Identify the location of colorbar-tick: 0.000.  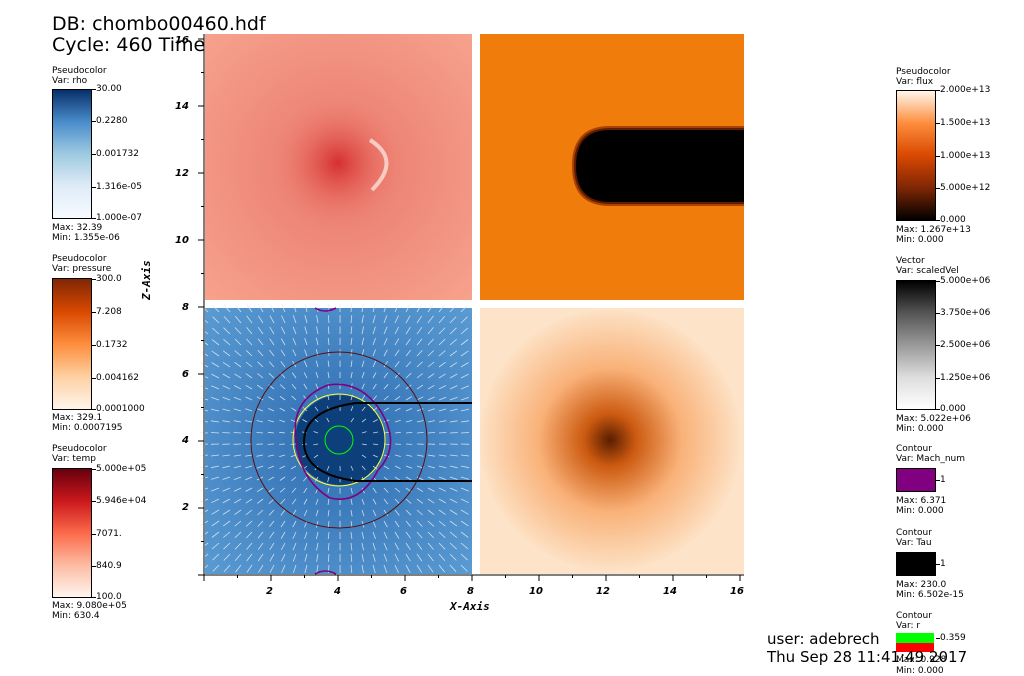
(951, 409).